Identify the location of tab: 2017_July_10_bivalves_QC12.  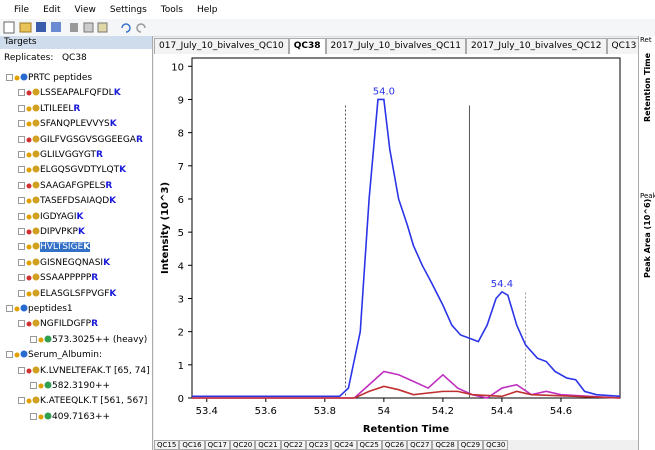
(536, 46).